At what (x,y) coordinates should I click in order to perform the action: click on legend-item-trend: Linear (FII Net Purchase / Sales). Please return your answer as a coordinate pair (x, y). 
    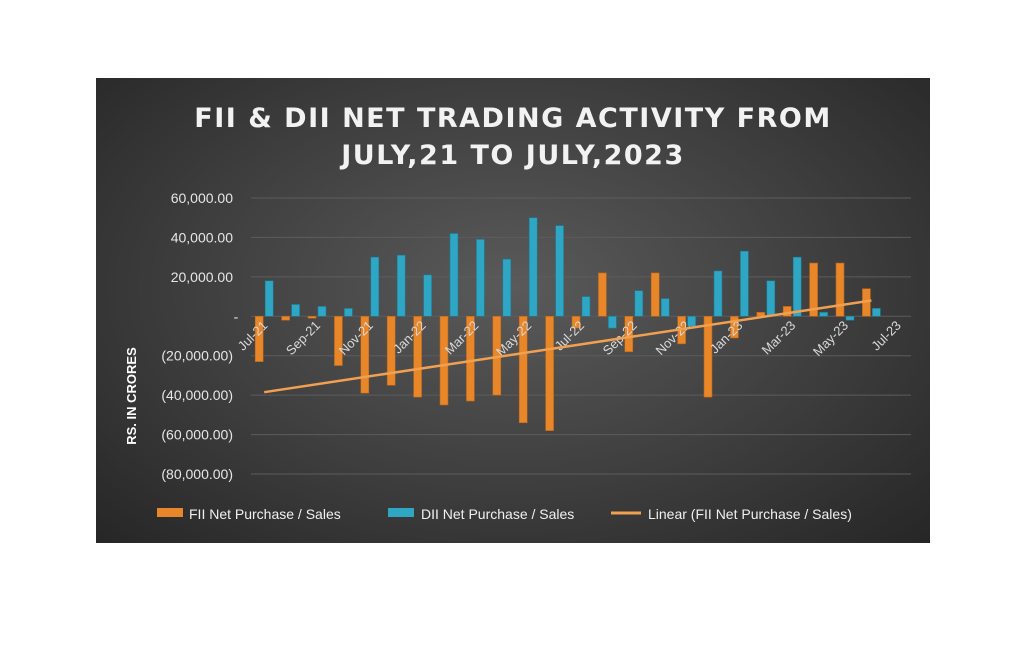
    Looking at the image, I should click on (731, 514).